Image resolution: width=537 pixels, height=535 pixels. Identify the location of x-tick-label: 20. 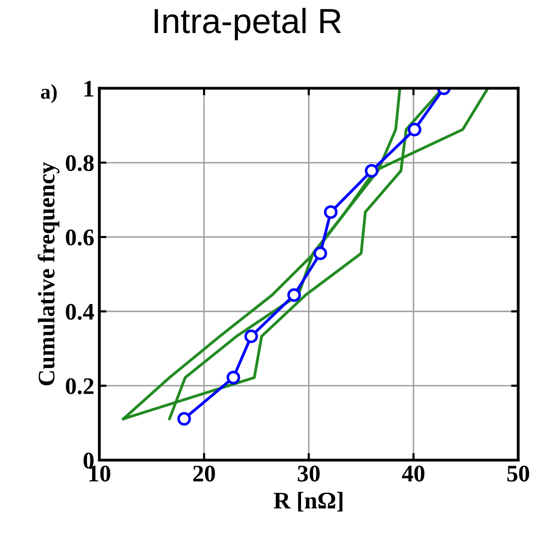
(204, 474).